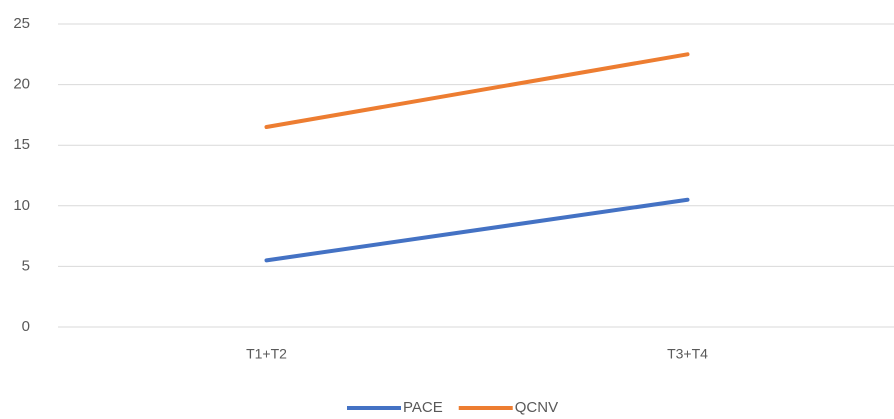  What do you see at coordinates (21, 205) in the screenshot?
I see `y-tick-label: 10` at bounding box center [21, 205].